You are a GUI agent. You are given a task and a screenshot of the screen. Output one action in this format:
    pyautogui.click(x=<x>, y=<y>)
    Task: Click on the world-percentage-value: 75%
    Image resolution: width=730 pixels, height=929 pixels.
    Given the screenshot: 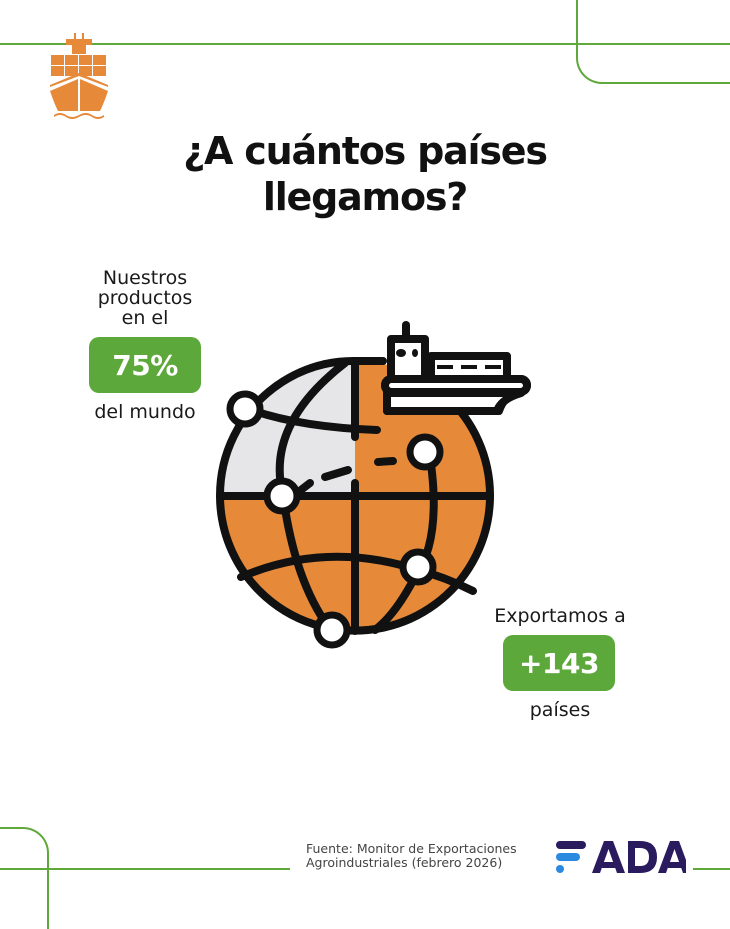 What is the action you would take?
    pyautogui.click(x=145, y=365)
    